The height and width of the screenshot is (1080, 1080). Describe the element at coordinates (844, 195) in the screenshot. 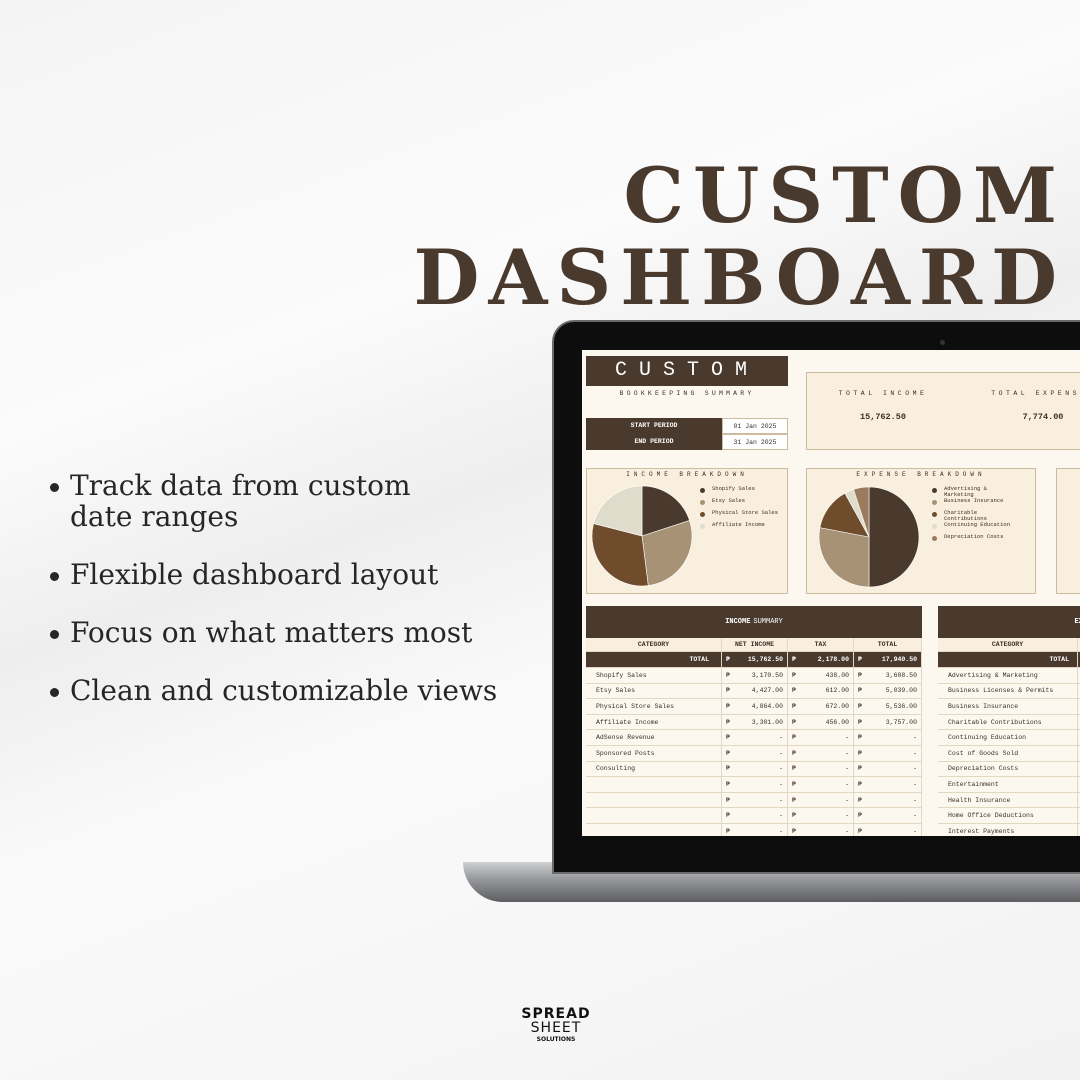

I see `headline: CUSTOM` at that location.